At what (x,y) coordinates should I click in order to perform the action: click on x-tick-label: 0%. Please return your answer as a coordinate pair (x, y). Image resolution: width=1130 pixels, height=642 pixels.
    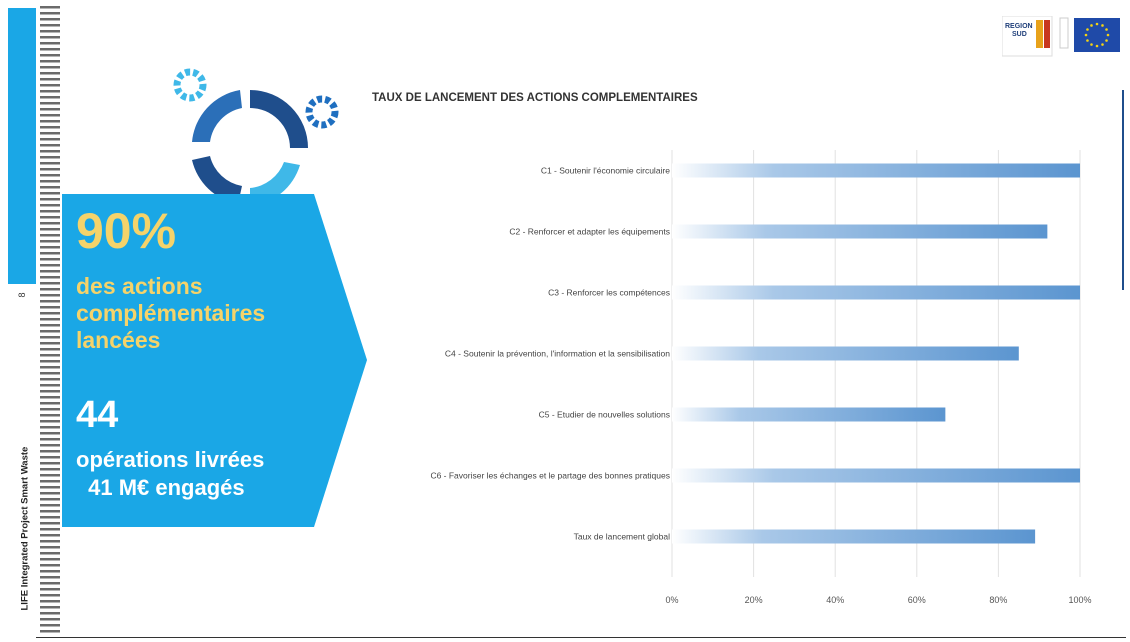
    Looking at the image, I should click on (671, 600).